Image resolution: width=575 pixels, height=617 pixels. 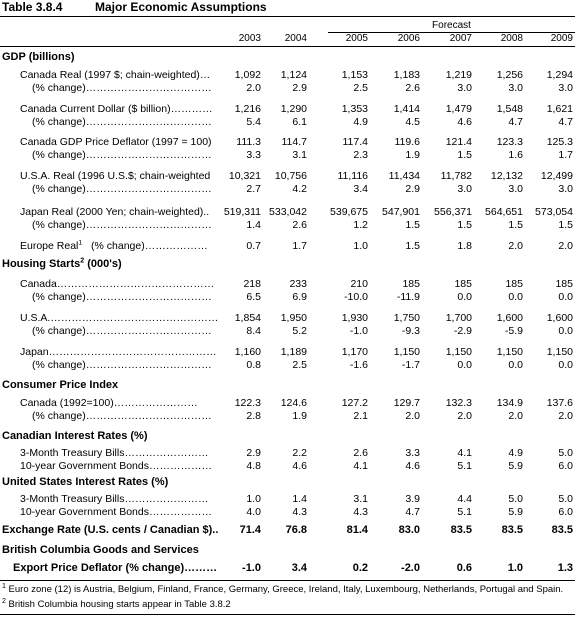 I want to click on value-cell: 4.1, so click(x=464, y=453).